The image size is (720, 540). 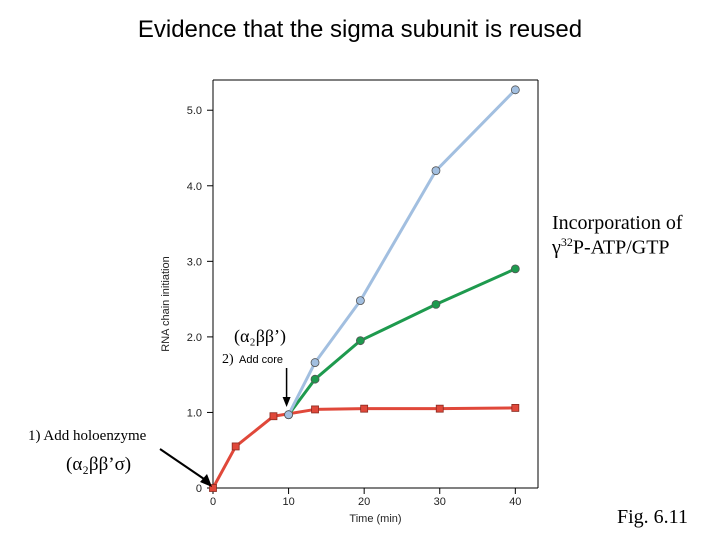 What do you see at coordinates (286, 387) in the screenshot?
I see `add-core-arrow` at bounding box center [286, 387].